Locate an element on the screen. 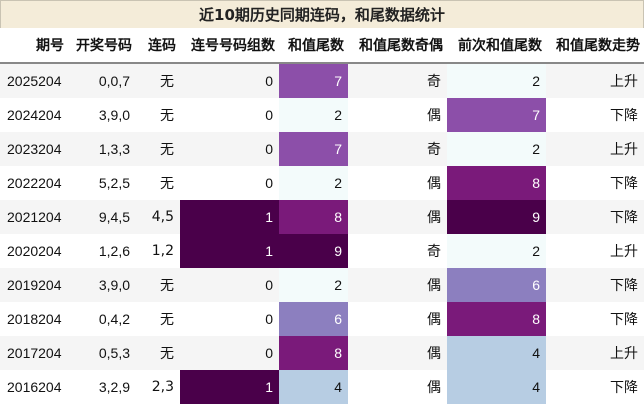 The image size is (644, 404). table-row: 2022204 5,2,5 无 0 2 偶 8 下降 is located at coordinates (322, 183).